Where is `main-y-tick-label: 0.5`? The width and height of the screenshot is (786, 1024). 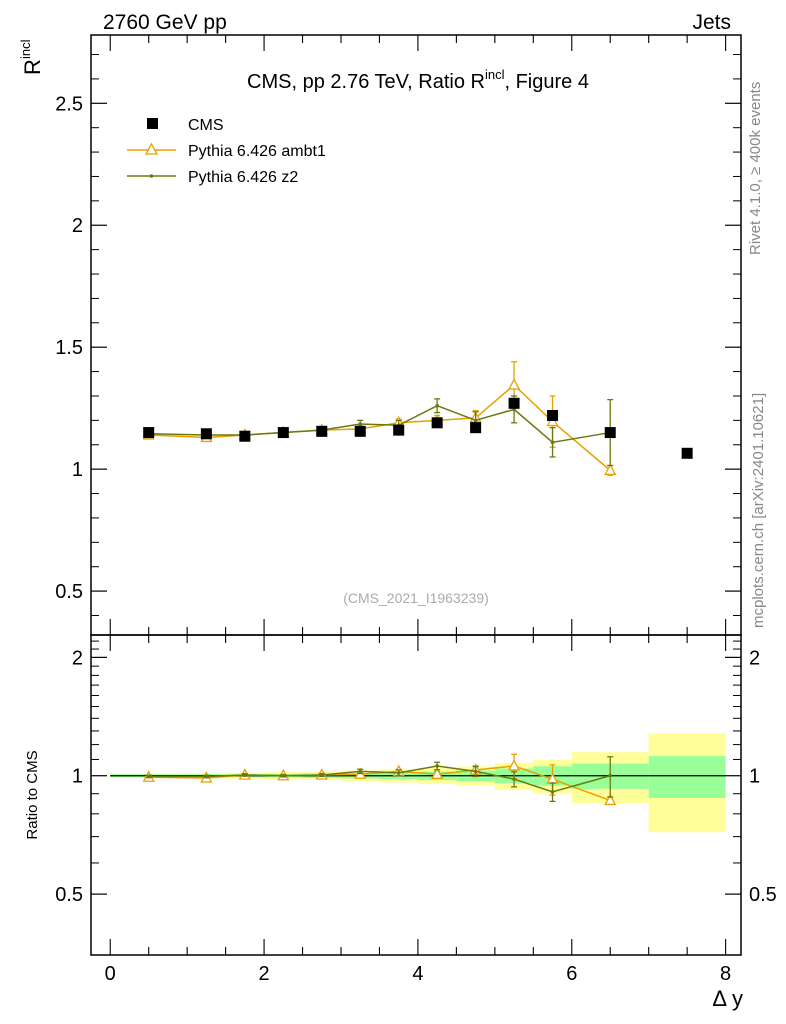
main-y-tick-label: 0.5 is located at coordinates (69, 592).